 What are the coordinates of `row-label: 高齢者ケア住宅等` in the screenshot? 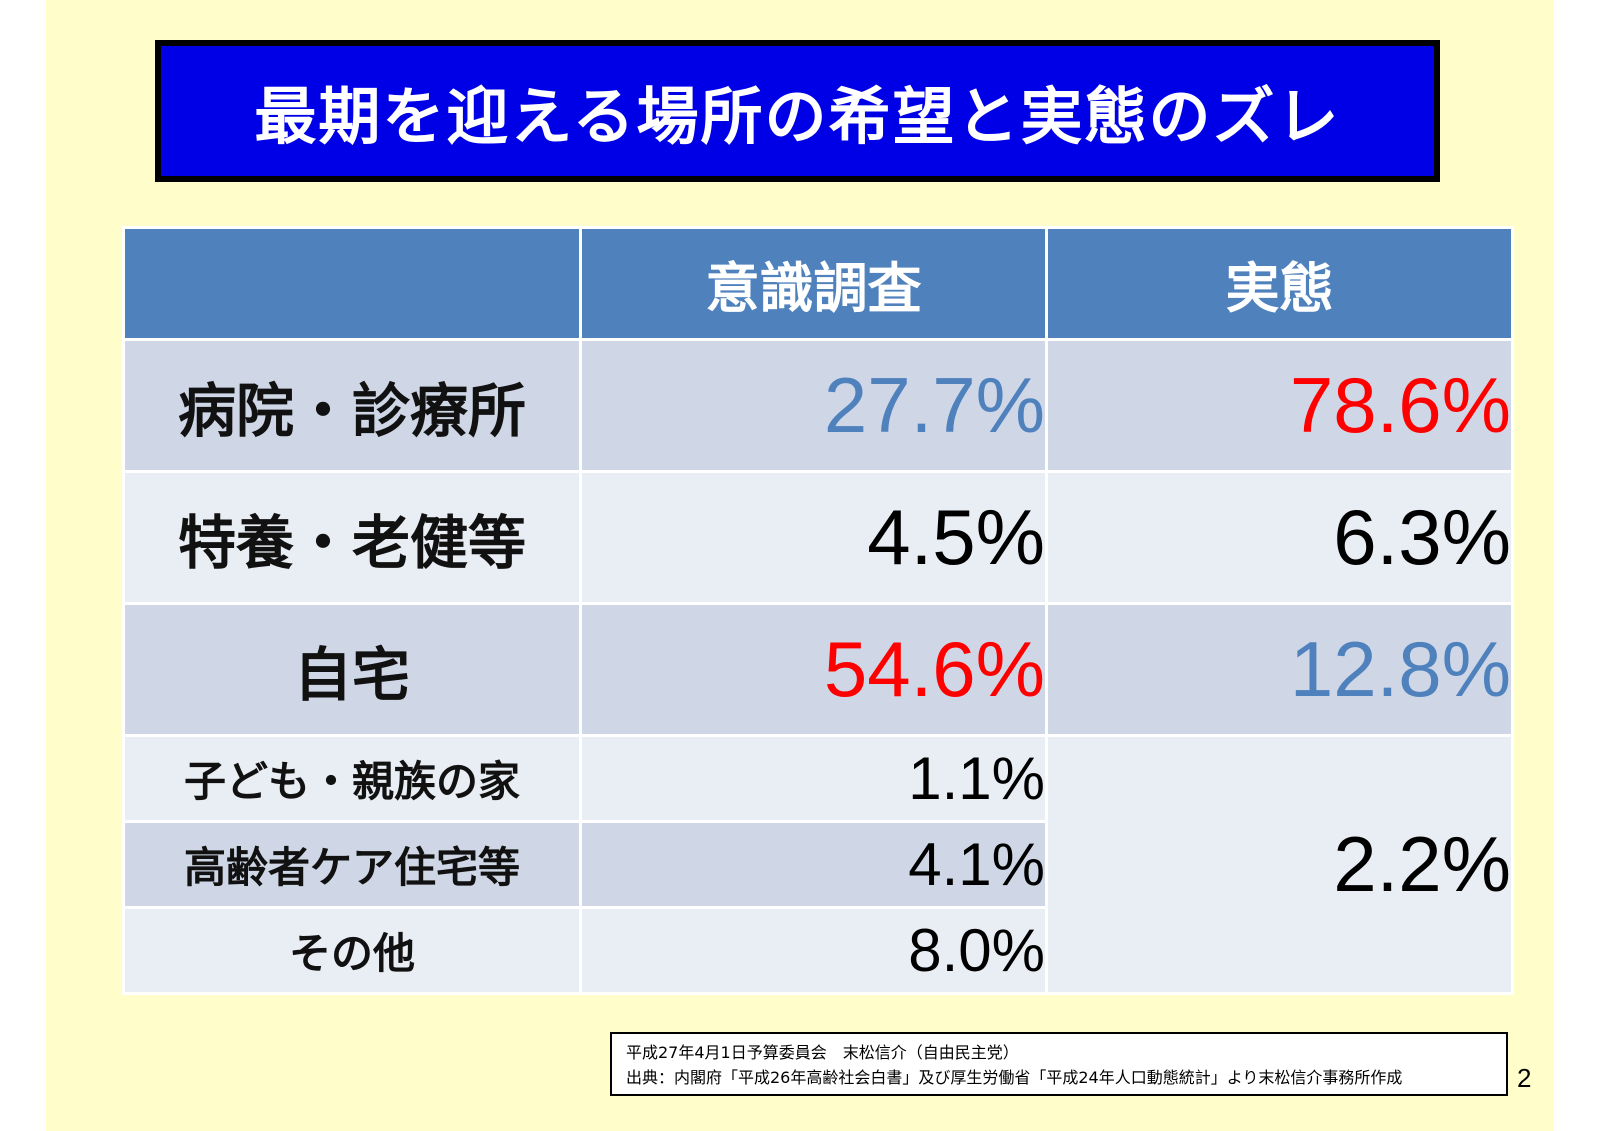 It's located at (352, 864).